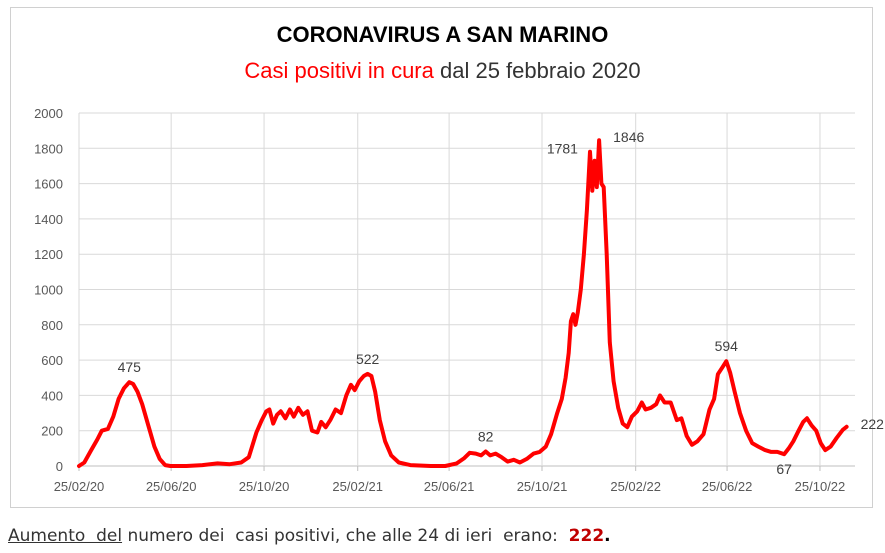  What do you see at coordinates (59, 466) in the screenshot?
I see `y-tick-label: 0` at bounding box center [59, 466].